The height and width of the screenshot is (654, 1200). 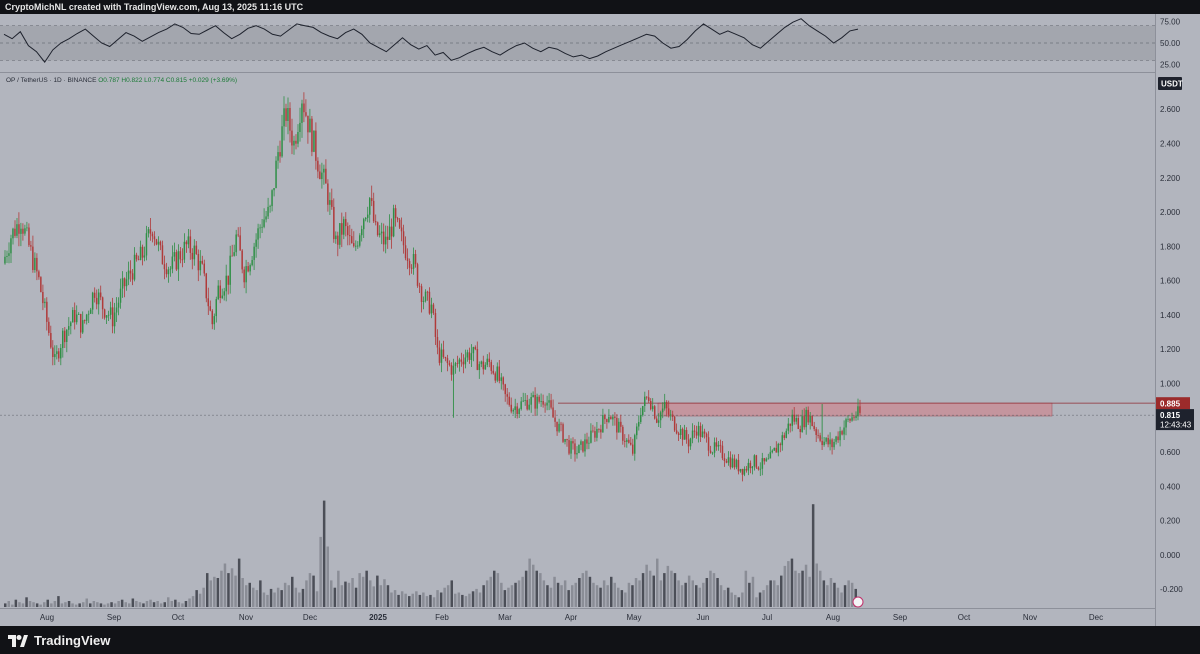 What do you see at coordinates (900, 617) in the screenshot?
I see `time-tick-label: Sep` at bounding box center [900, 617].